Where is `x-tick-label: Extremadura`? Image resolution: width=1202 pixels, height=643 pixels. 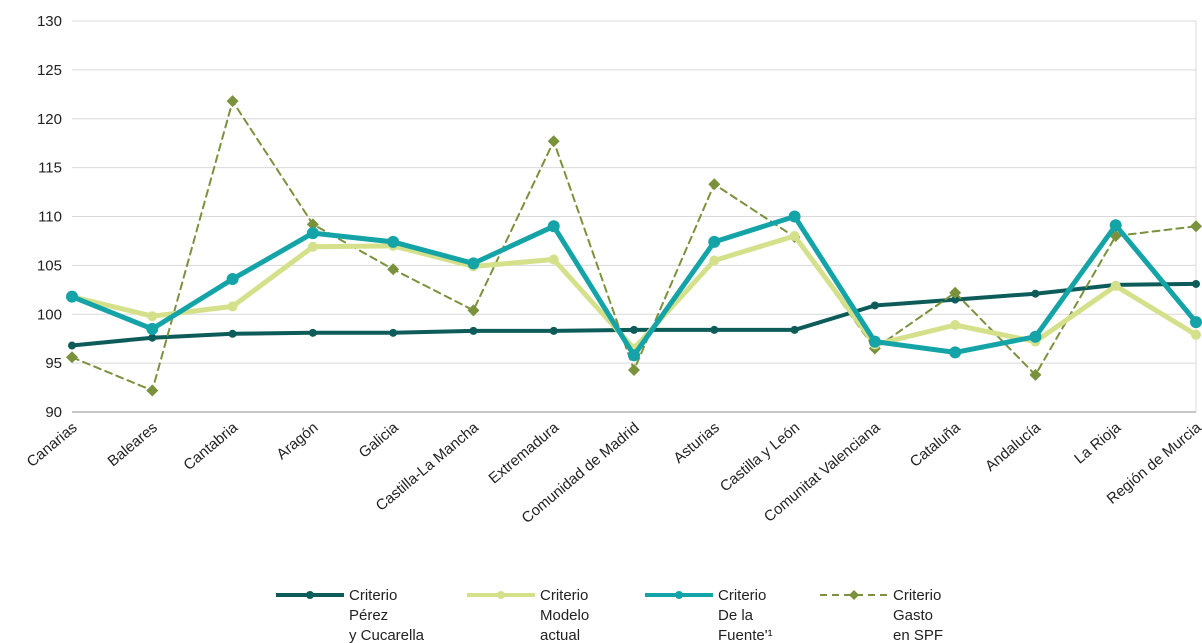 x-tick-label: Extremadura is located at coordinates (524, 453).